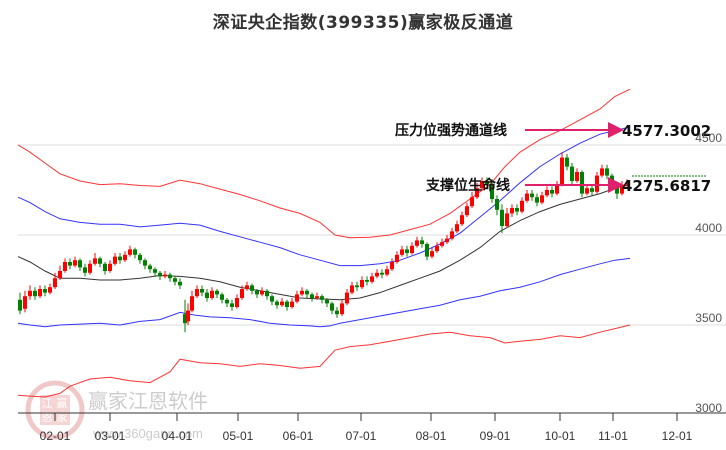 This screenshot has height=450, width=726. Describe the element at coordinates (298, 436) in the screenshot. I see `x-tick-label: 06-01` at that location.